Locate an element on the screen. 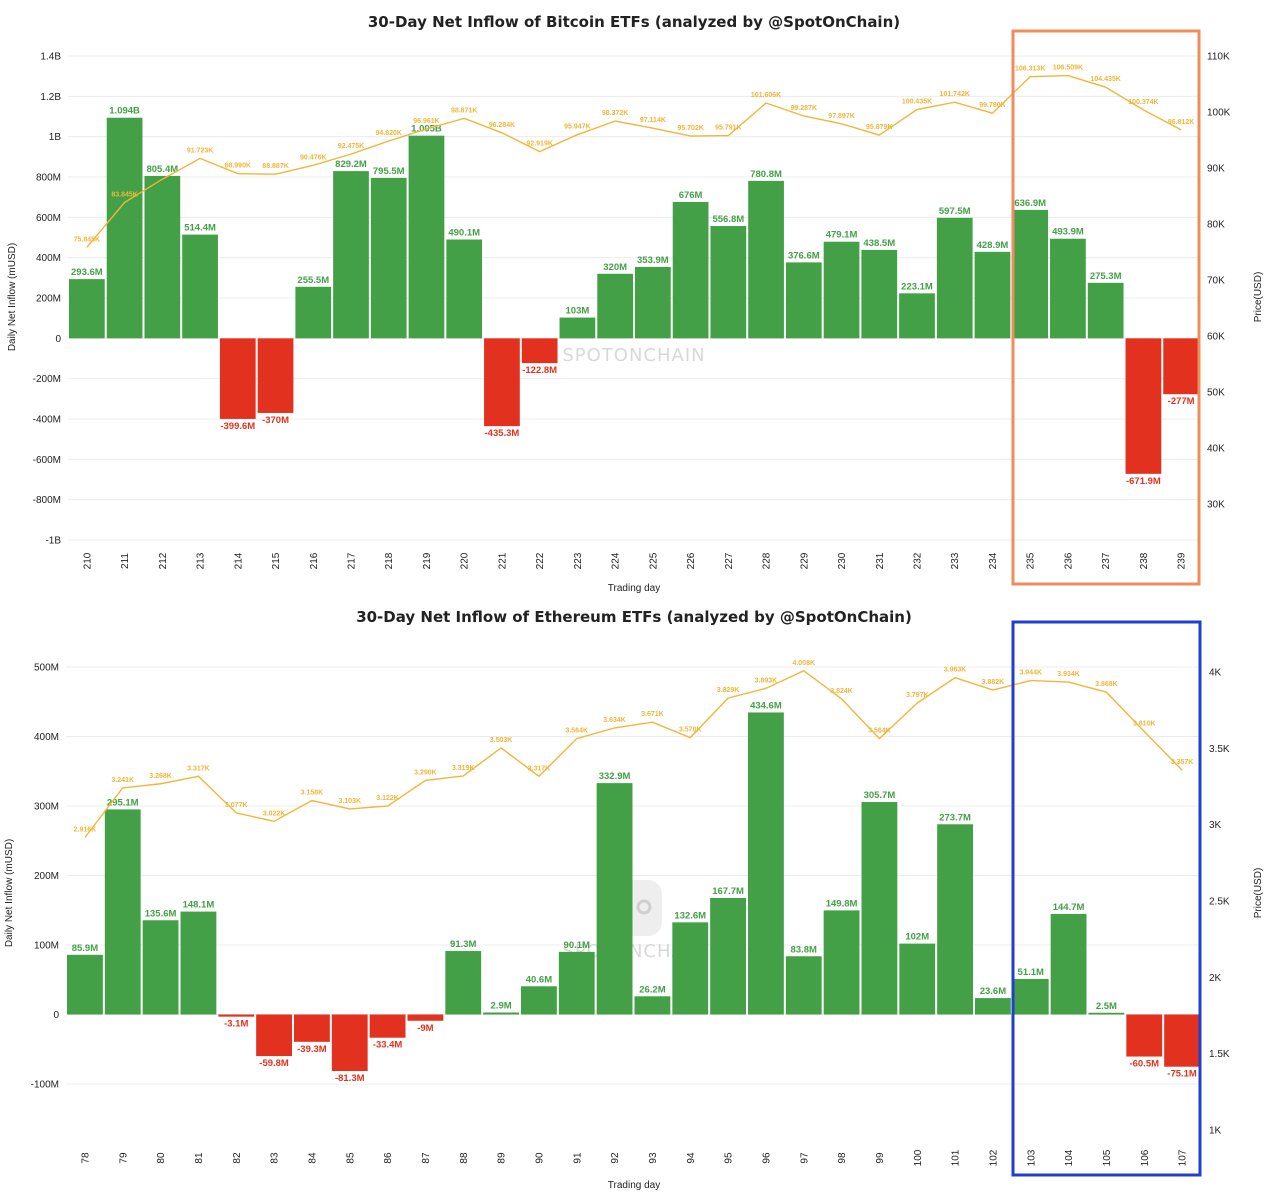  ethereum-y-tick-label: 300M is located at coordinates (46, 807).